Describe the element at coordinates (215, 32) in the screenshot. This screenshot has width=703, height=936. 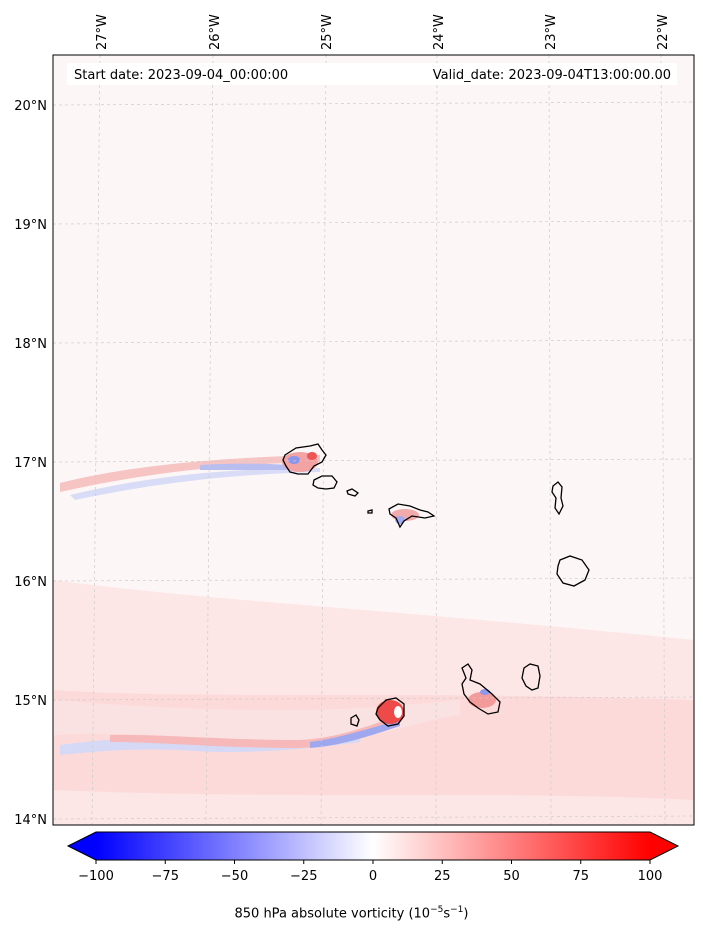
I see `lon-label: 26°W` at that location.